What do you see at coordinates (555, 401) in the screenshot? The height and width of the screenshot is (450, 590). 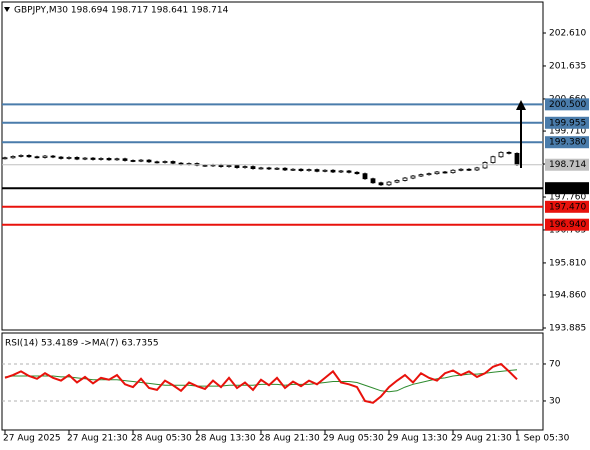 I see `y-tick-label: 30` at bounding box center [555, 401].